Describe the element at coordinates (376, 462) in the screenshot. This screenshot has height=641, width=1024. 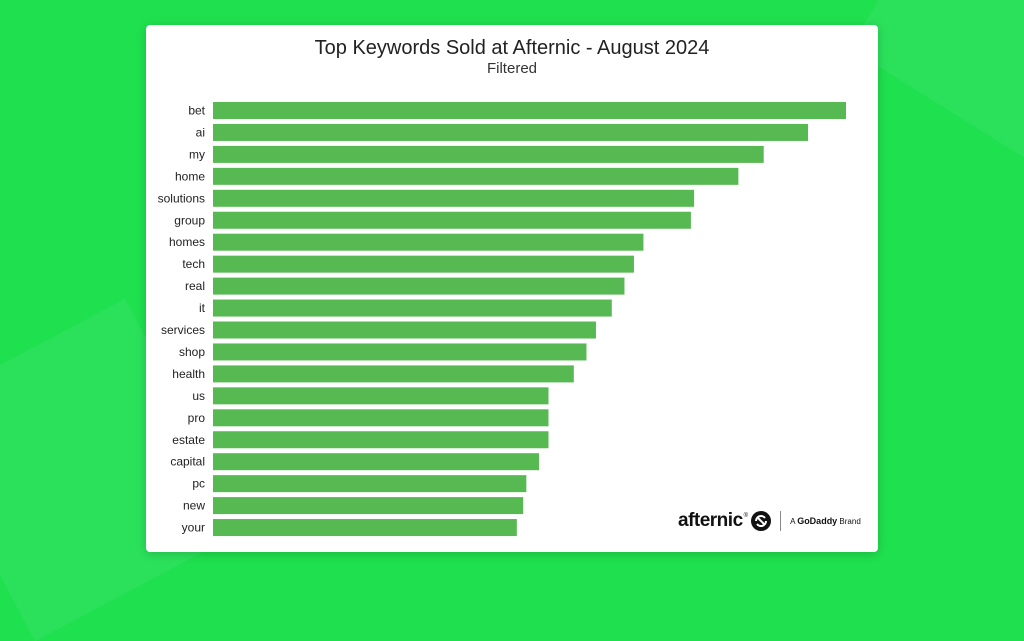
I see `bar-capital` at that location.